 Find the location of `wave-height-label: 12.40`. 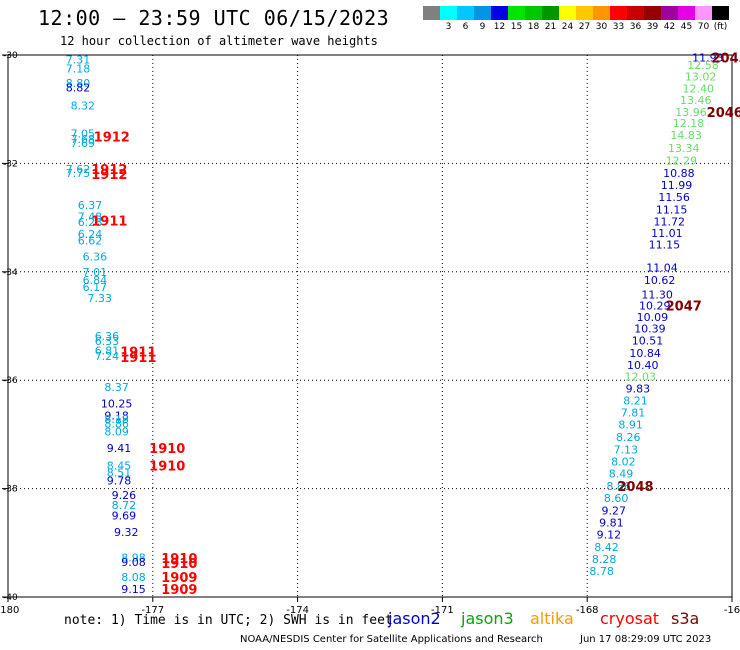

wave-height-label: 12.40 is located at coordinates (698, 89).